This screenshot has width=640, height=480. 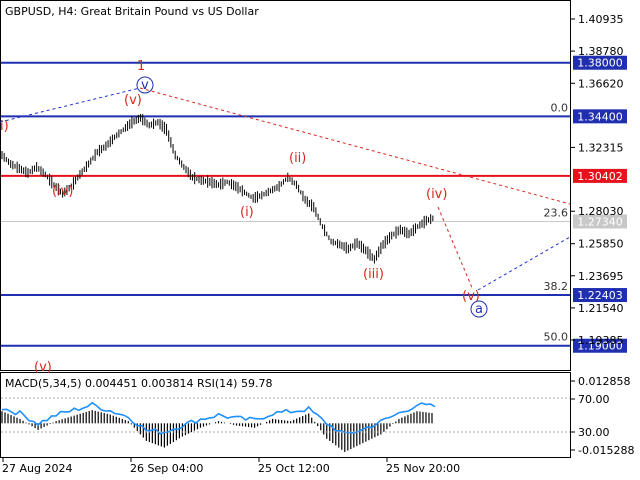 I want to click on trend-line-blue, so click(x=70, y=105).